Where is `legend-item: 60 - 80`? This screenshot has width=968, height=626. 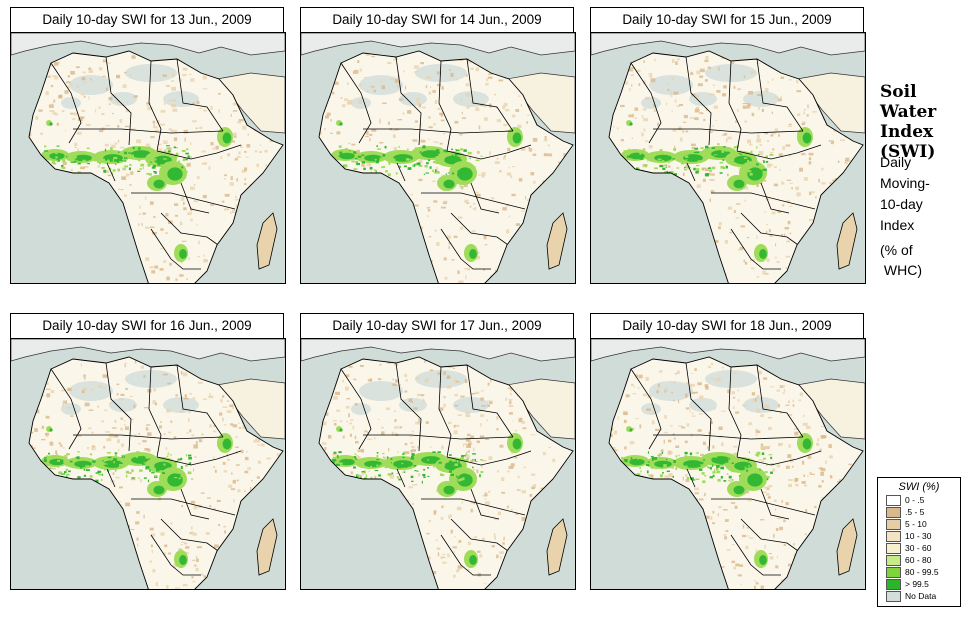 legend-item: 60 - 80 is located at coordinates (919, 561).